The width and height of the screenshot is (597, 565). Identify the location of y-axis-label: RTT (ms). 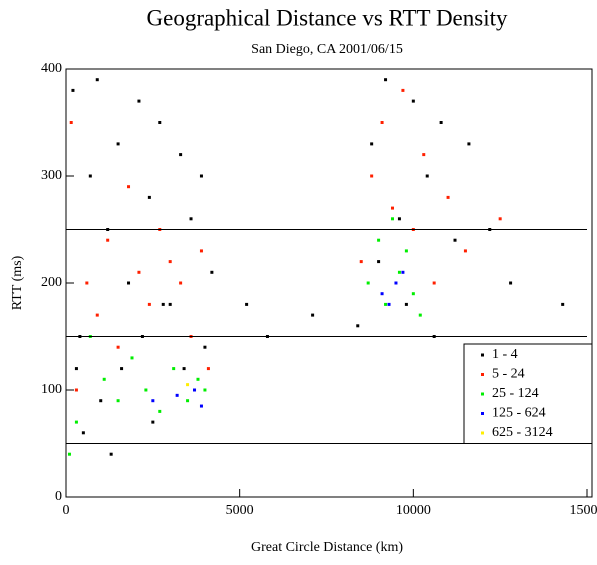
(17, 282).